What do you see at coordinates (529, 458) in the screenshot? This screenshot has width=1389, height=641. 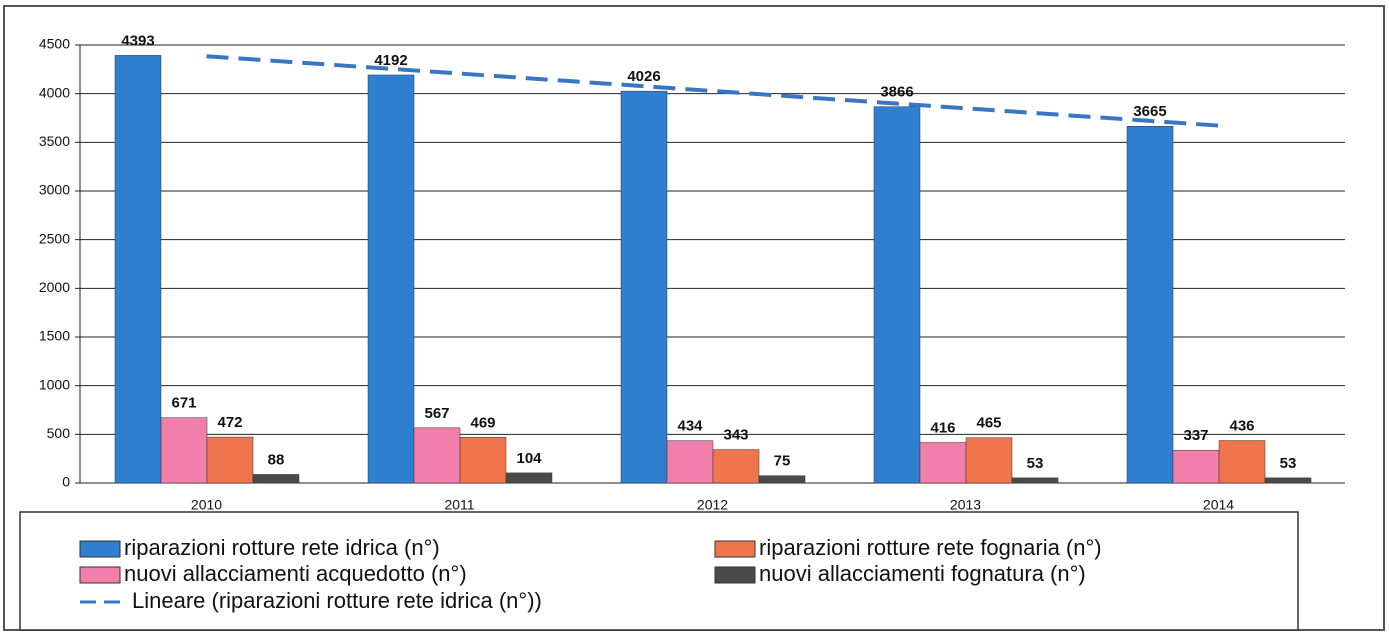 I see `value-label: 104` at bounding box center [529, 458].